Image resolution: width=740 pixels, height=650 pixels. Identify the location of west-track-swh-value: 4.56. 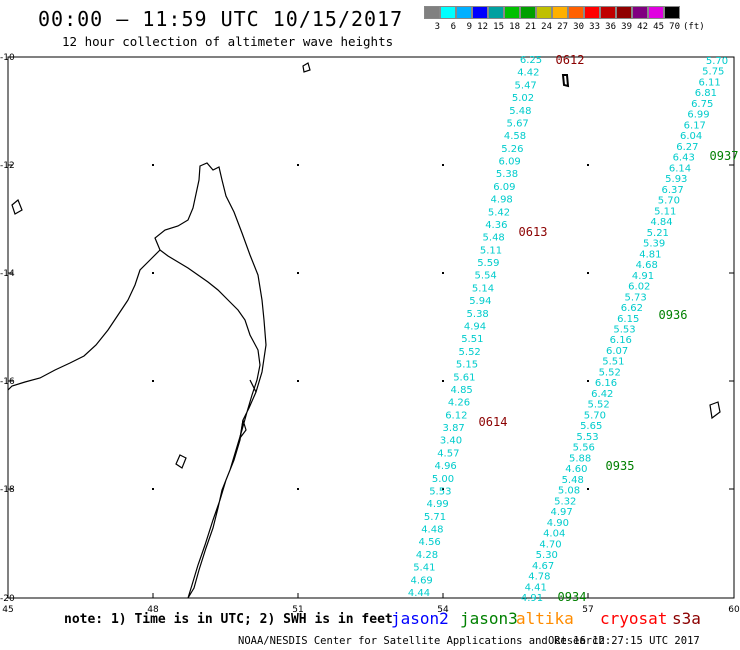
(430, 542).